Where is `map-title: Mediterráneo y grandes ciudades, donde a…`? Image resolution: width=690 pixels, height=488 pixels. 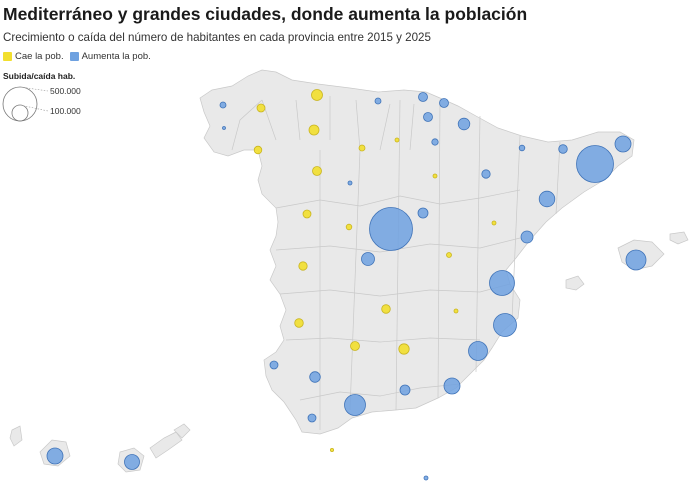
map-title: Mediterráneo y grandes ciudades, donde a… is located at coordinates (265, 14).